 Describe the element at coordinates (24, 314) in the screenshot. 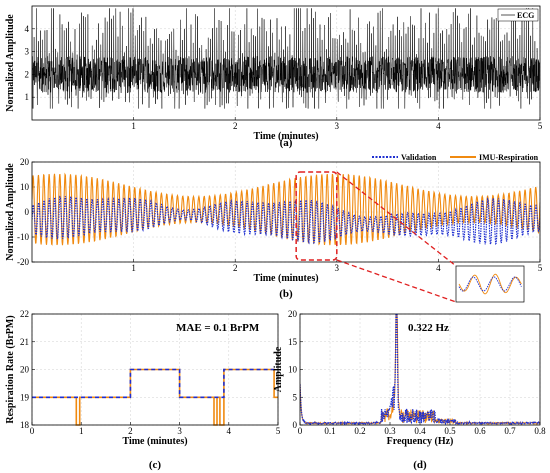

I see `y-tick-label: 22` at that location.